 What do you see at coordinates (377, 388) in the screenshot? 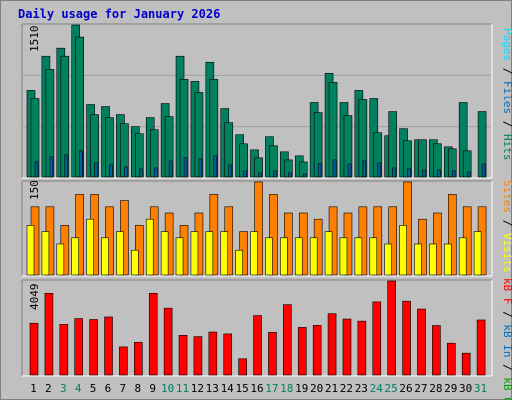
I see `day-label: 24` at bounding box center [377, 388].